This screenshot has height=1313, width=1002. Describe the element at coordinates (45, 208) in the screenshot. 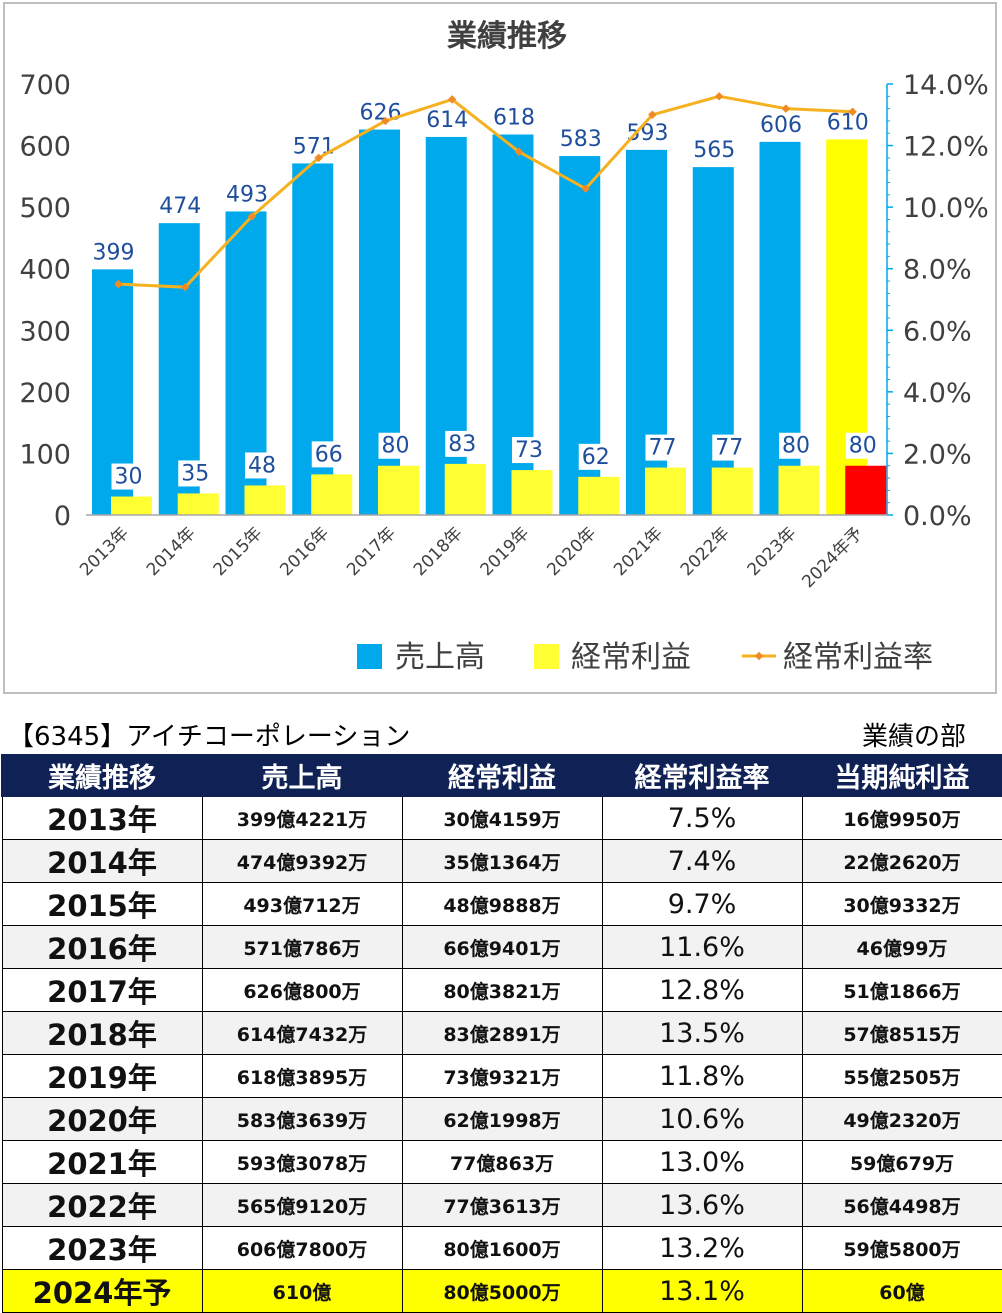

I see `y-axis-tick-label: 500` at that location.